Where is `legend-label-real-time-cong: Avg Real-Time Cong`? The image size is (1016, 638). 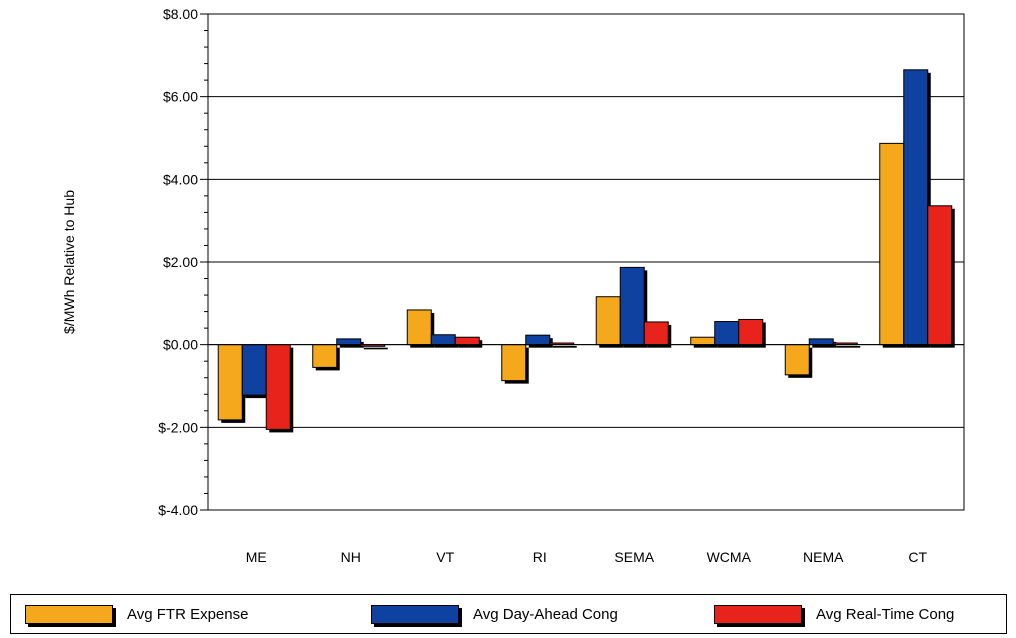
legend-label-real-time-cong: Avg Real-Time Cong is located at coordinates (885, 614).